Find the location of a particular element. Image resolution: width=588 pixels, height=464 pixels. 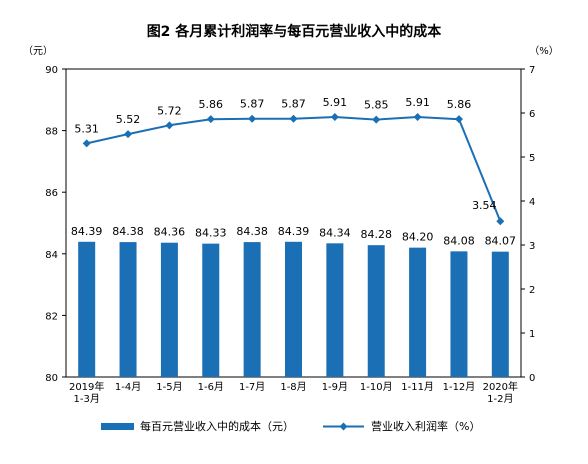

line-data-label: 5.72 is located at coordinates (169, 110).